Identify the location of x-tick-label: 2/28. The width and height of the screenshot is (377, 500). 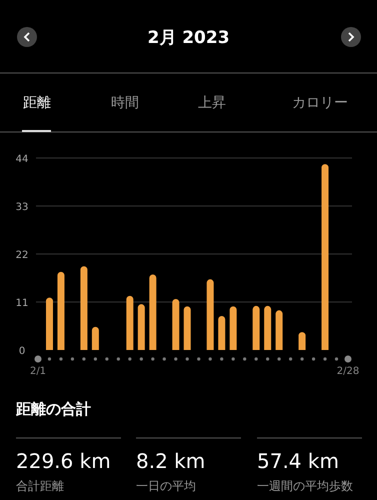
(348, 371).